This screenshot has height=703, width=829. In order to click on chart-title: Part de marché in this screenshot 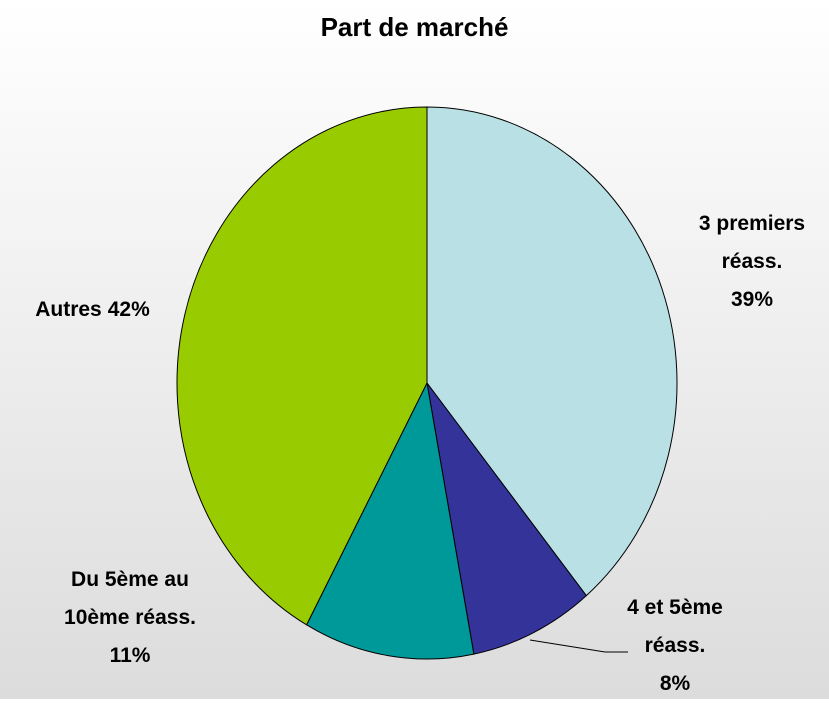, I will do `click(414, 27)`.